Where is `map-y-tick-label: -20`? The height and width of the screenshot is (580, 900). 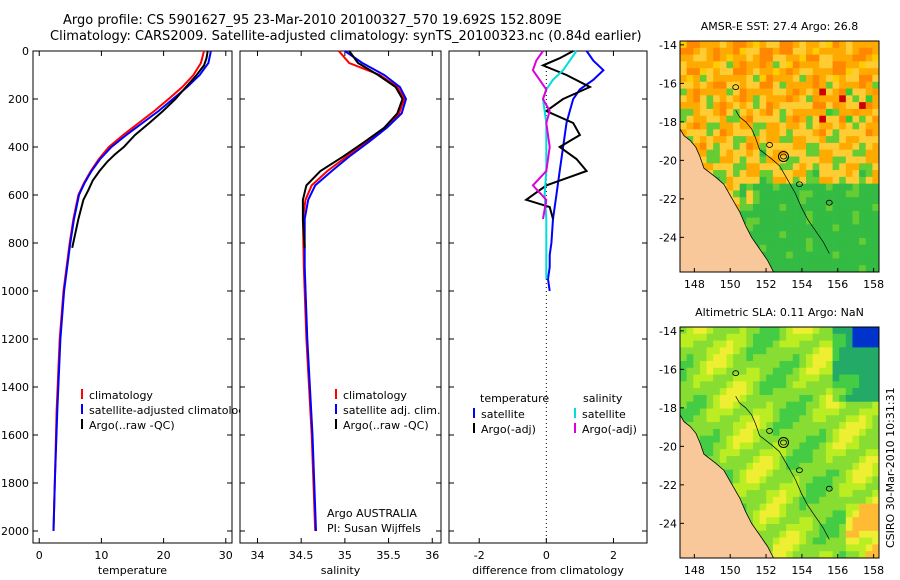 map-y-tick-label: -20 is located at coordinates (668, 446).